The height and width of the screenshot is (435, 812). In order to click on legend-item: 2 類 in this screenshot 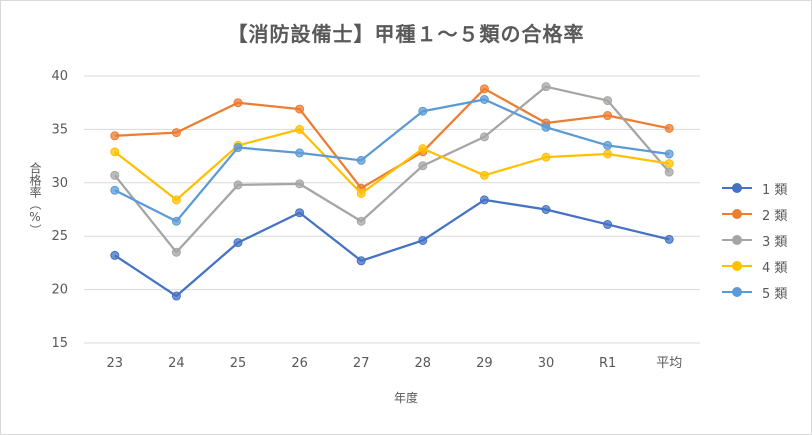, I will do `click(754, 214)`.